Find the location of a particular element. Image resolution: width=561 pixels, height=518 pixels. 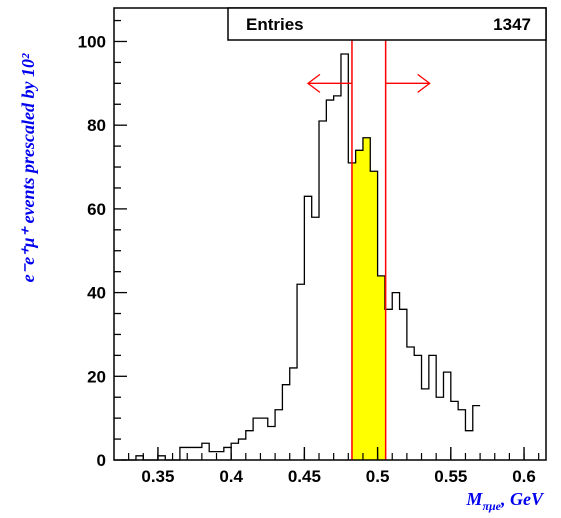

x-tick-label: 0.6 is located at coordinates (524, 476).